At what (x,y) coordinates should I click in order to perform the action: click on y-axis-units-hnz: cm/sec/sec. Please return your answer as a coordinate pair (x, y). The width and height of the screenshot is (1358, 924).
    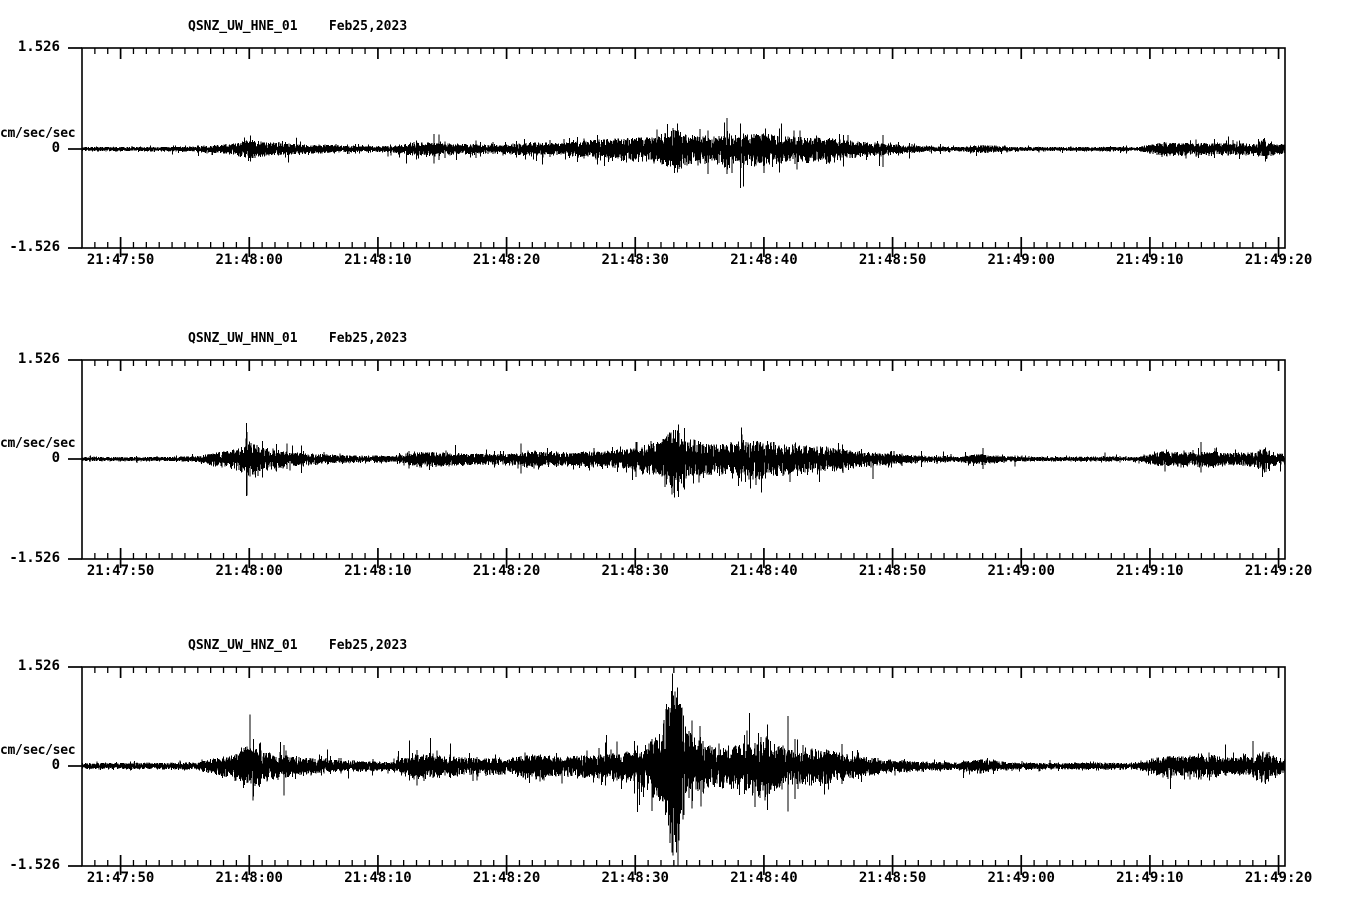
    Looking at the image, I should click on (38, 750).